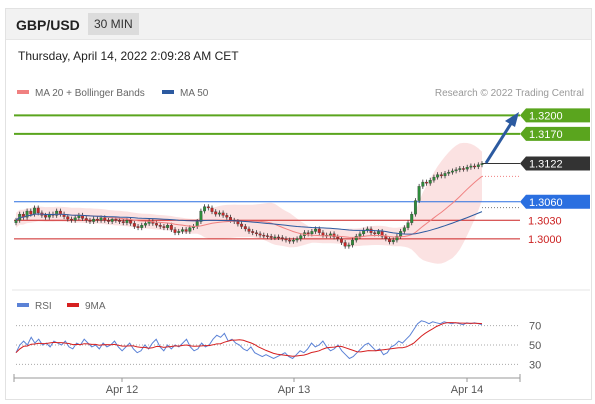  I want to click on credit-label: Research © 2022 Trading Central, so click(509, 93).